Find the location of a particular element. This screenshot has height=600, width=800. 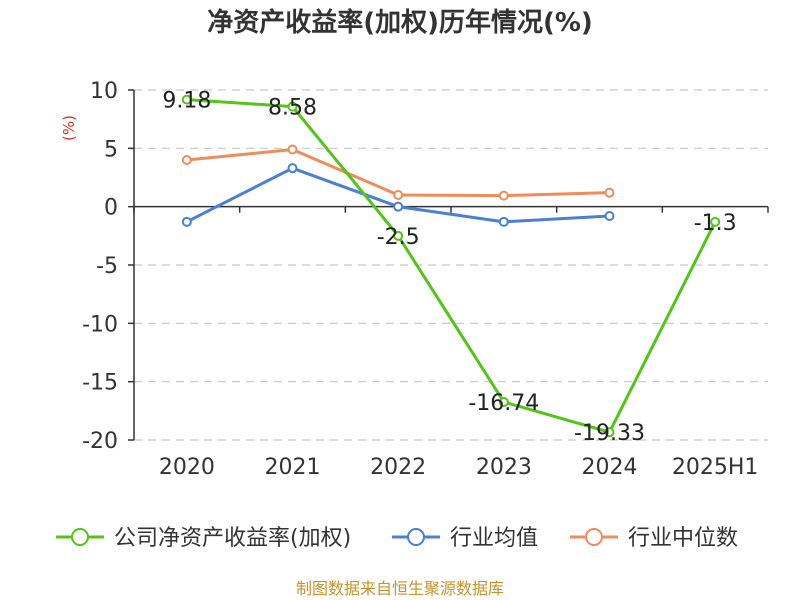

legend-item-3: 行业中位数 is located at coordinates (654, 538).